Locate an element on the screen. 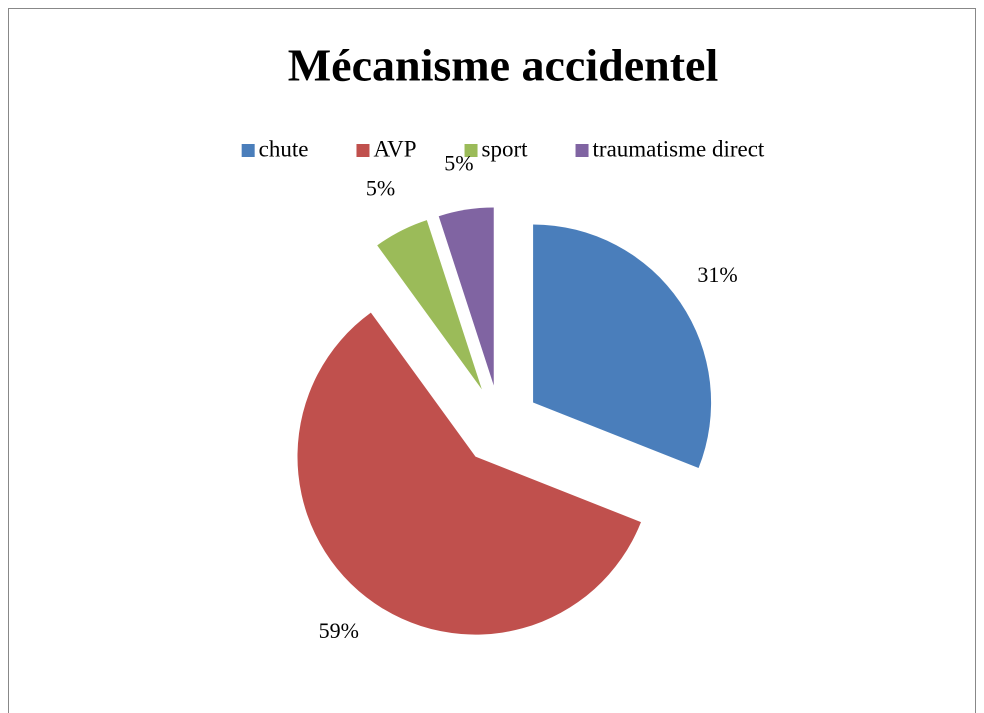 This screenshot has height=713, width=984. chart-title: Mécanisme accidentel is located at coordinates (503, 65).